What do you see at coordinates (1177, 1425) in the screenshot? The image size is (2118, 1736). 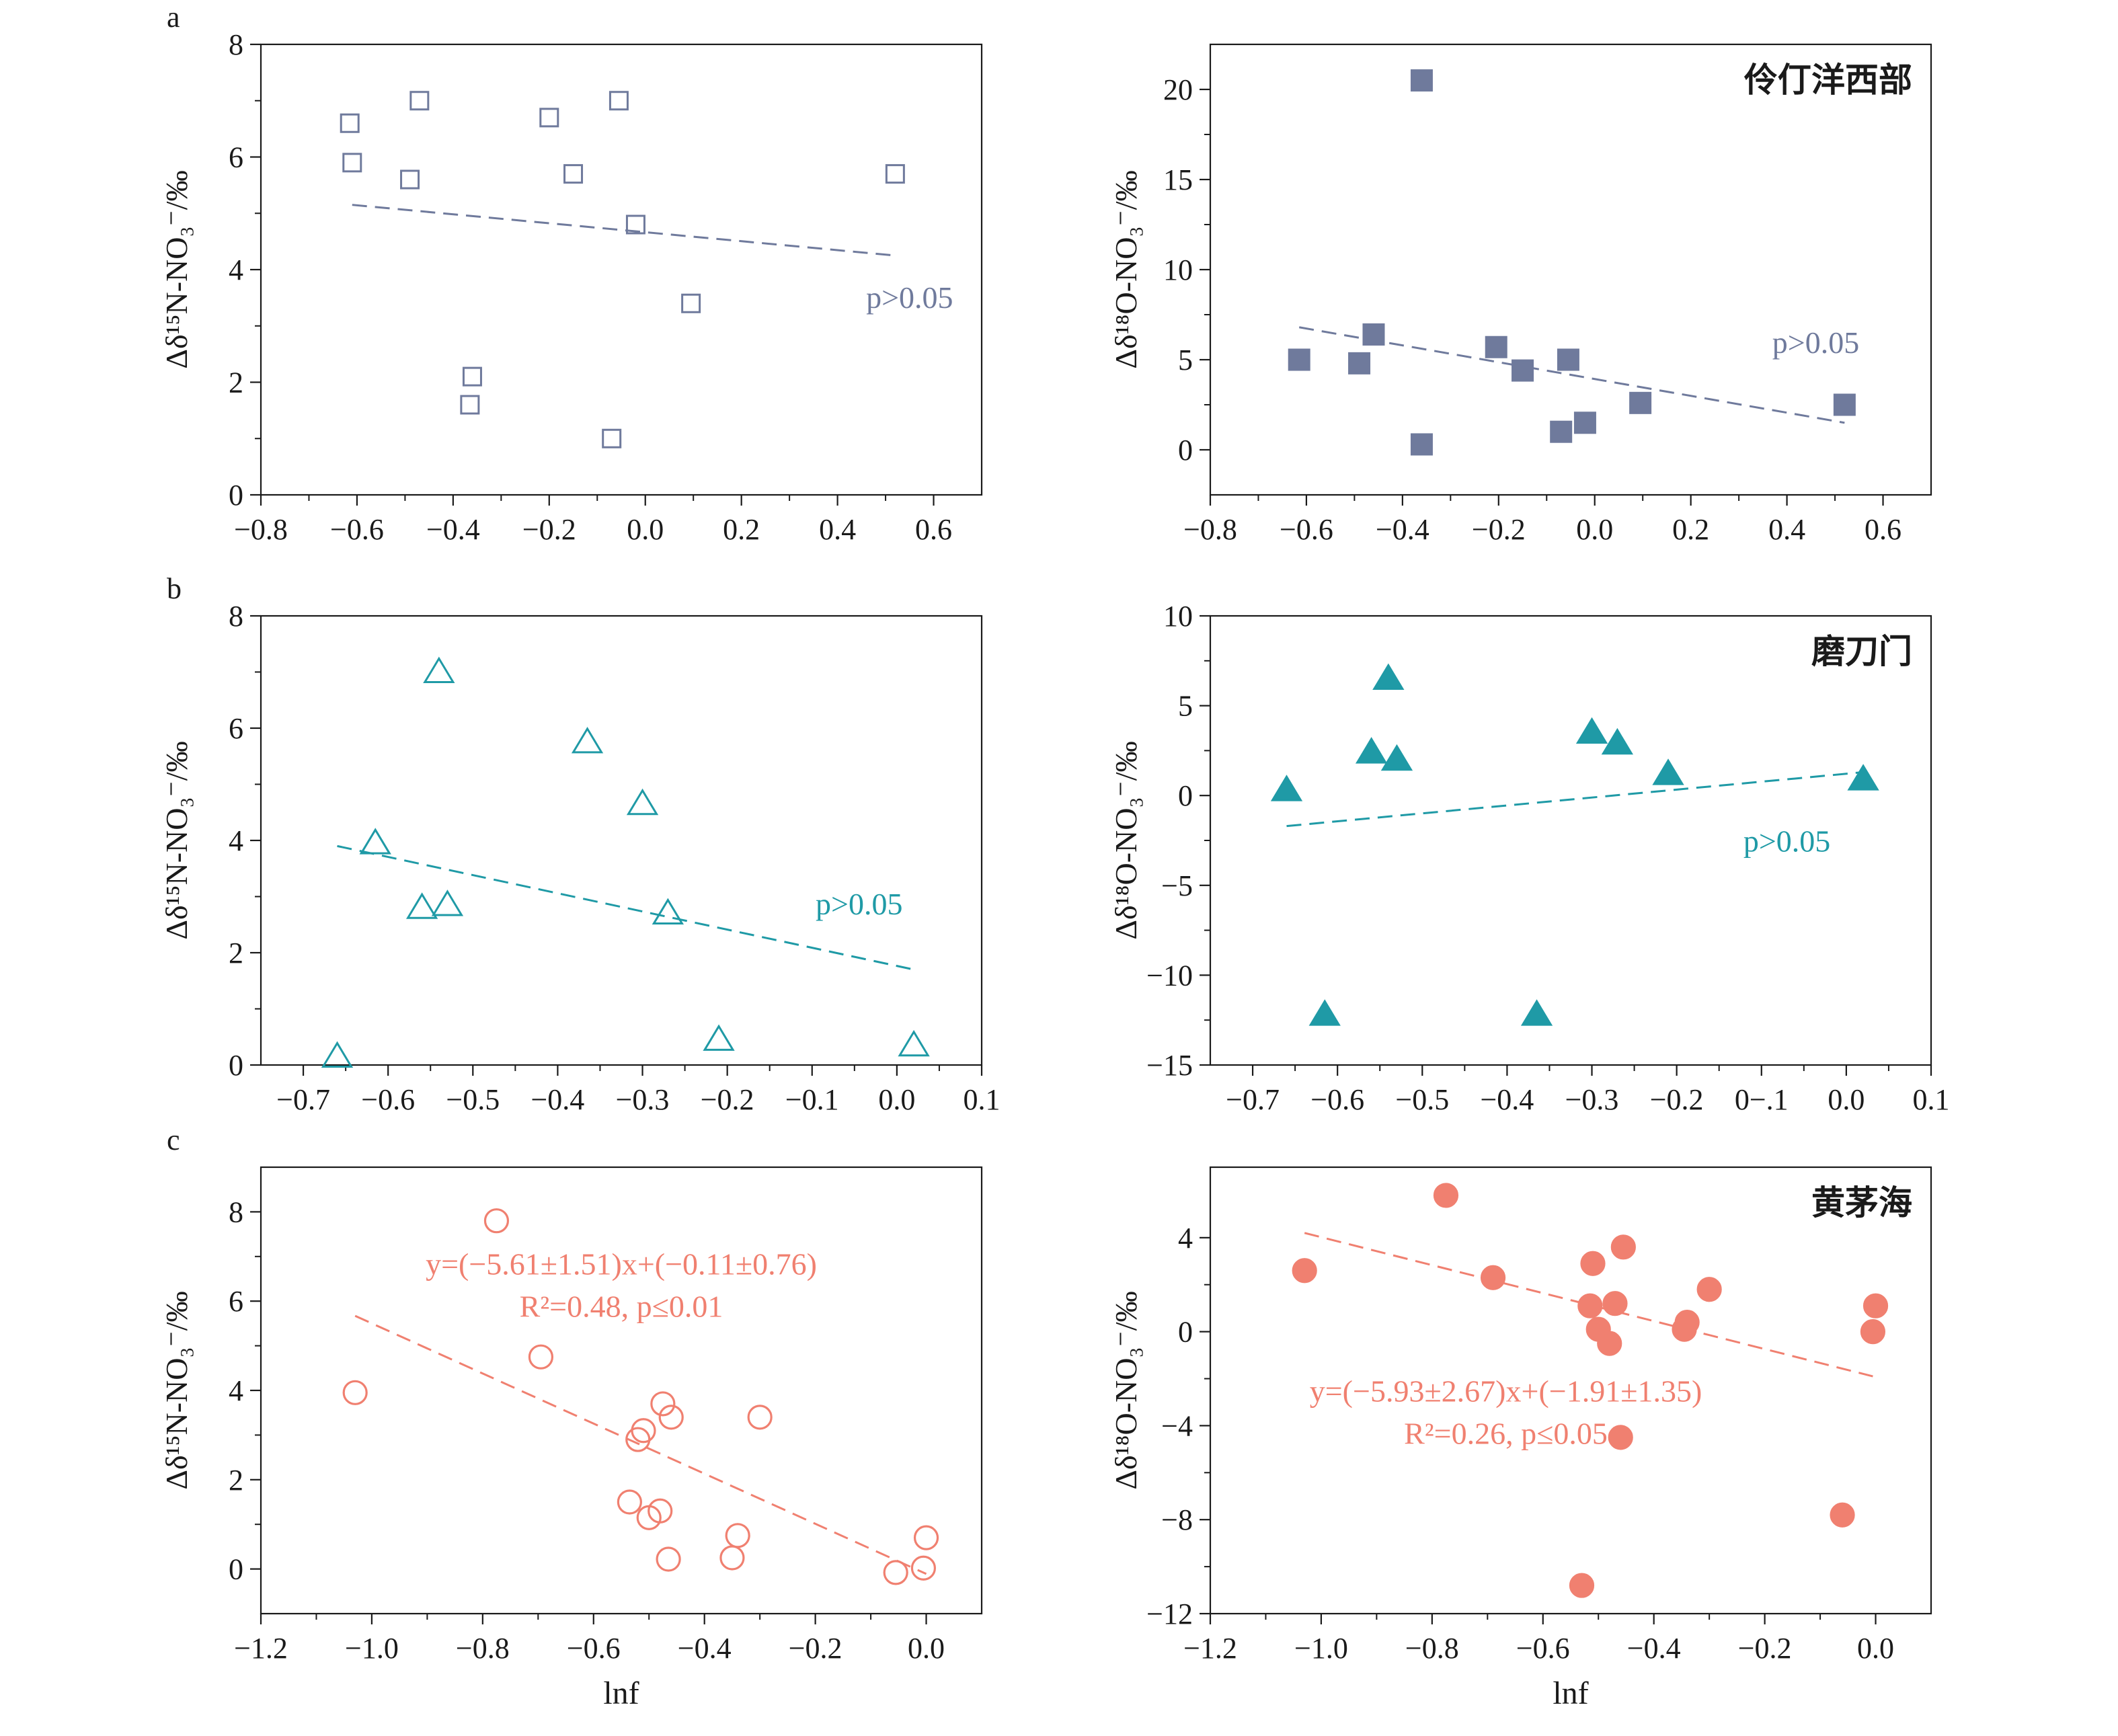 I see `y-tick-label: −4` at bounding box center [1177, 1425].